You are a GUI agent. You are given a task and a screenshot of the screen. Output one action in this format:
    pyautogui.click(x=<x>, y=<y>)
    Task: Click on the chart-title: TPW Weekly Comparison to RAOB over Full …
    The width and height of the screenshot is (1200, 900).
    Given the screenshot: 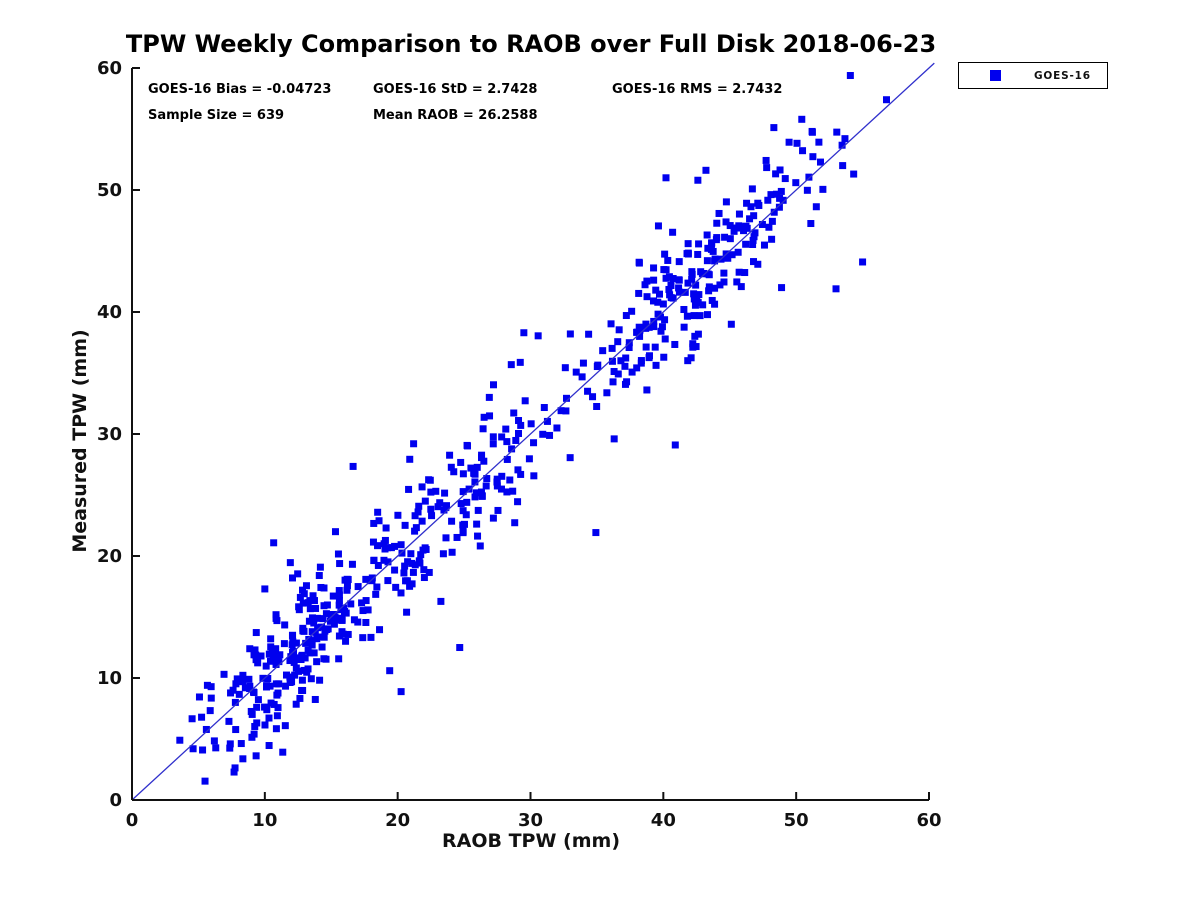 What is the action you would take?
    pyautogui.click(x=531, y=44)
    